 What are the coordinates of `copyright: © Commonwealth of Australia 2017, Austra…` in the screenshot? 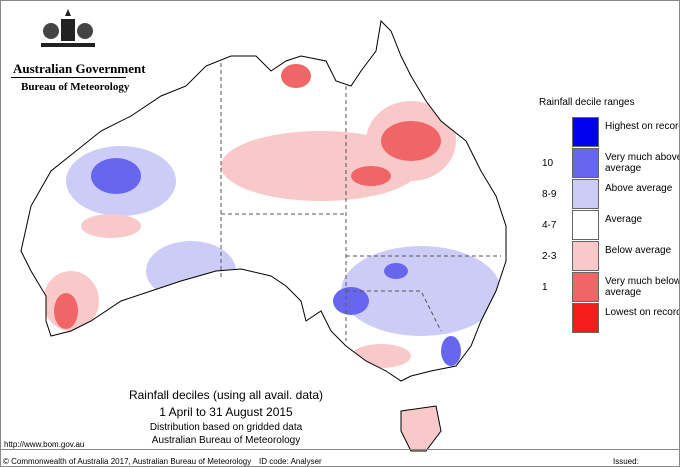 It's located at (127, 461).